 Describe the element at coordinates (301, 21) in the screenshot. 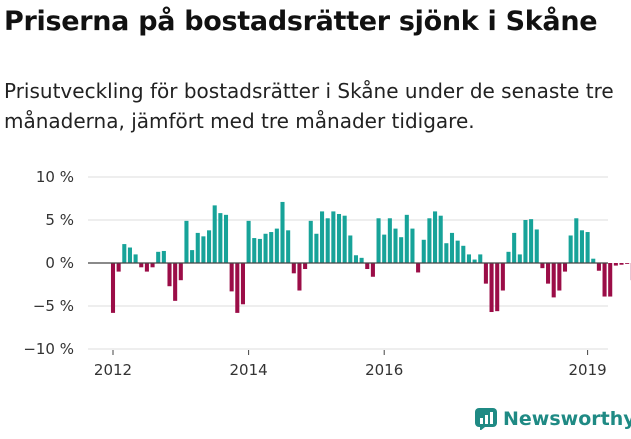

I see `chart-title: Priserna på bostadsrätter sjönk i Skåne` at that location.